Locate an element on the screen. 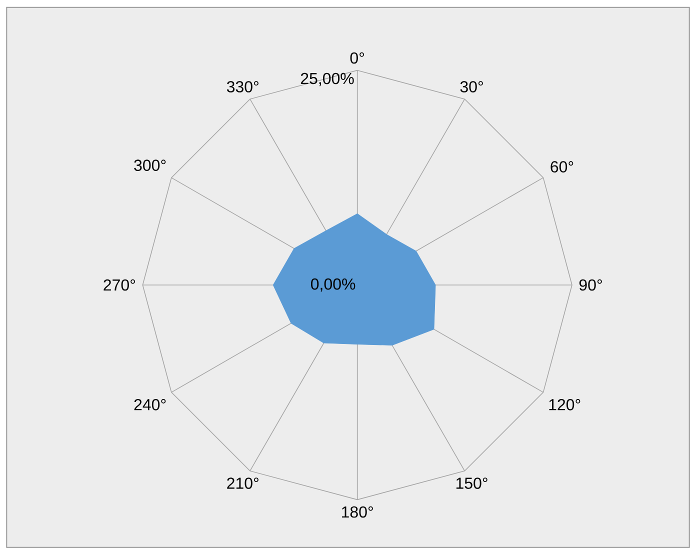 This screenshot has width=696, height=554. y-tick-label: 0,00% is located at coordinates (333, 285).